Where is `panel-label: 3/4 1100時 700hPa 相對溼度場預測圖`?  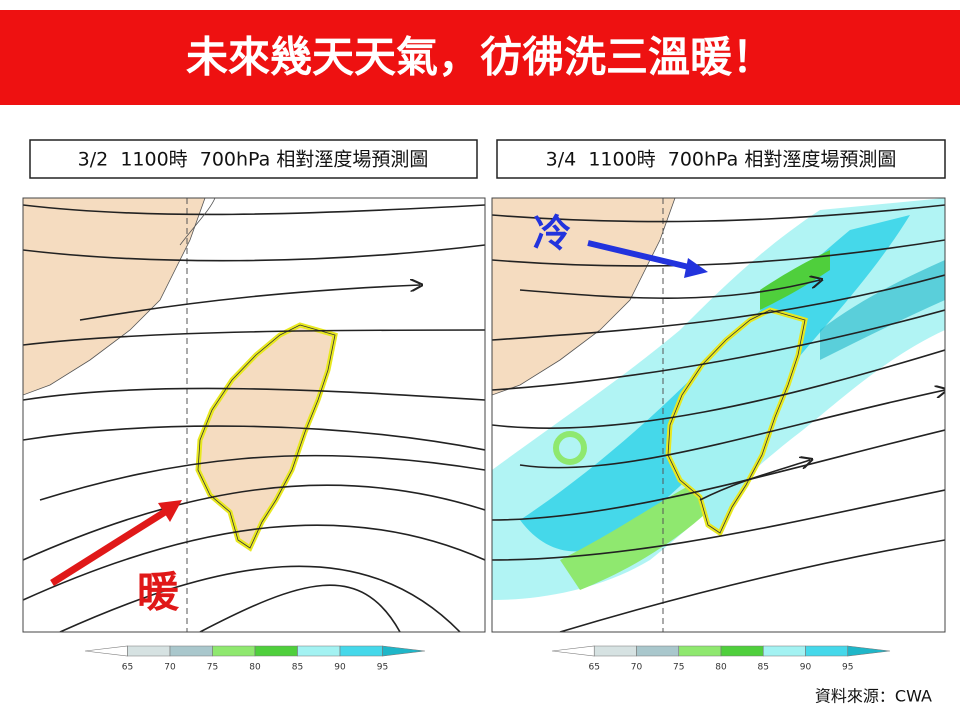
panel-label: 3/4 1100時 700hPa 相對溼度場預測圖 is located at coordinates (721, 160).